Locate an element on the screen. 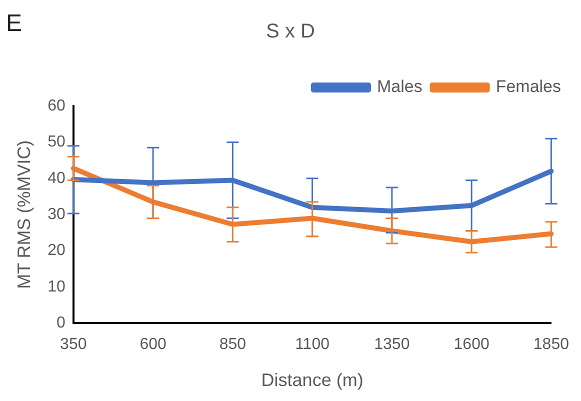 Image resolution: width=581 pixels, height=401 pixels. y-tick-label: 20 is located at coordinates (57, 251).